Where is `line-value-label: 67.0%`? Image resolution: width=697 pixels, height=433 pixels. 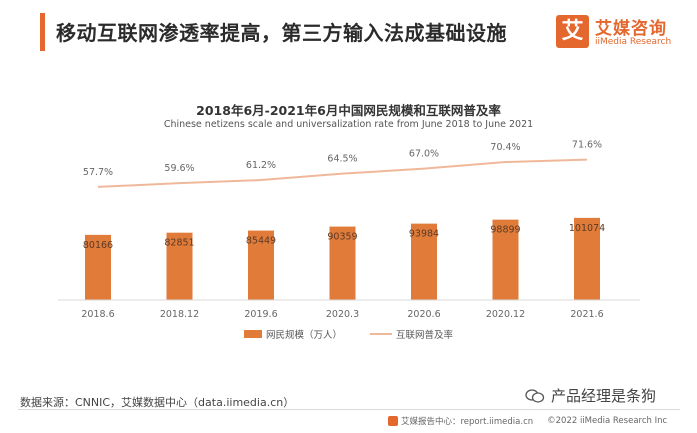
line-value-label: 67.0% is located at coordinates (424, 154).